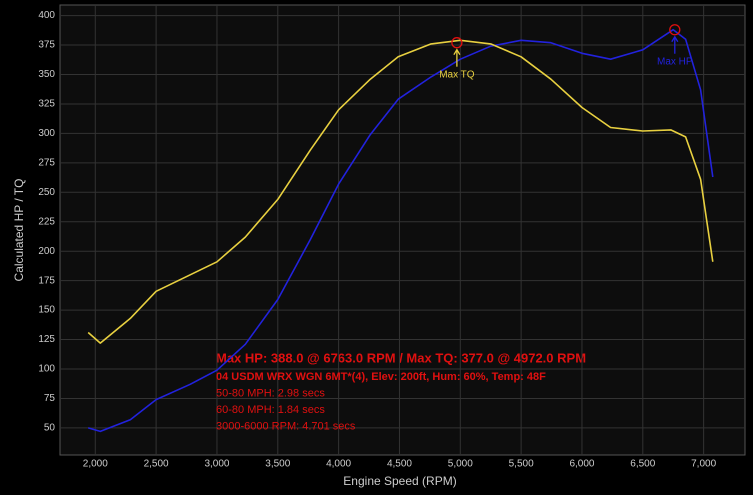  I want to click on y-tick-label: 275, so click(46, 162).